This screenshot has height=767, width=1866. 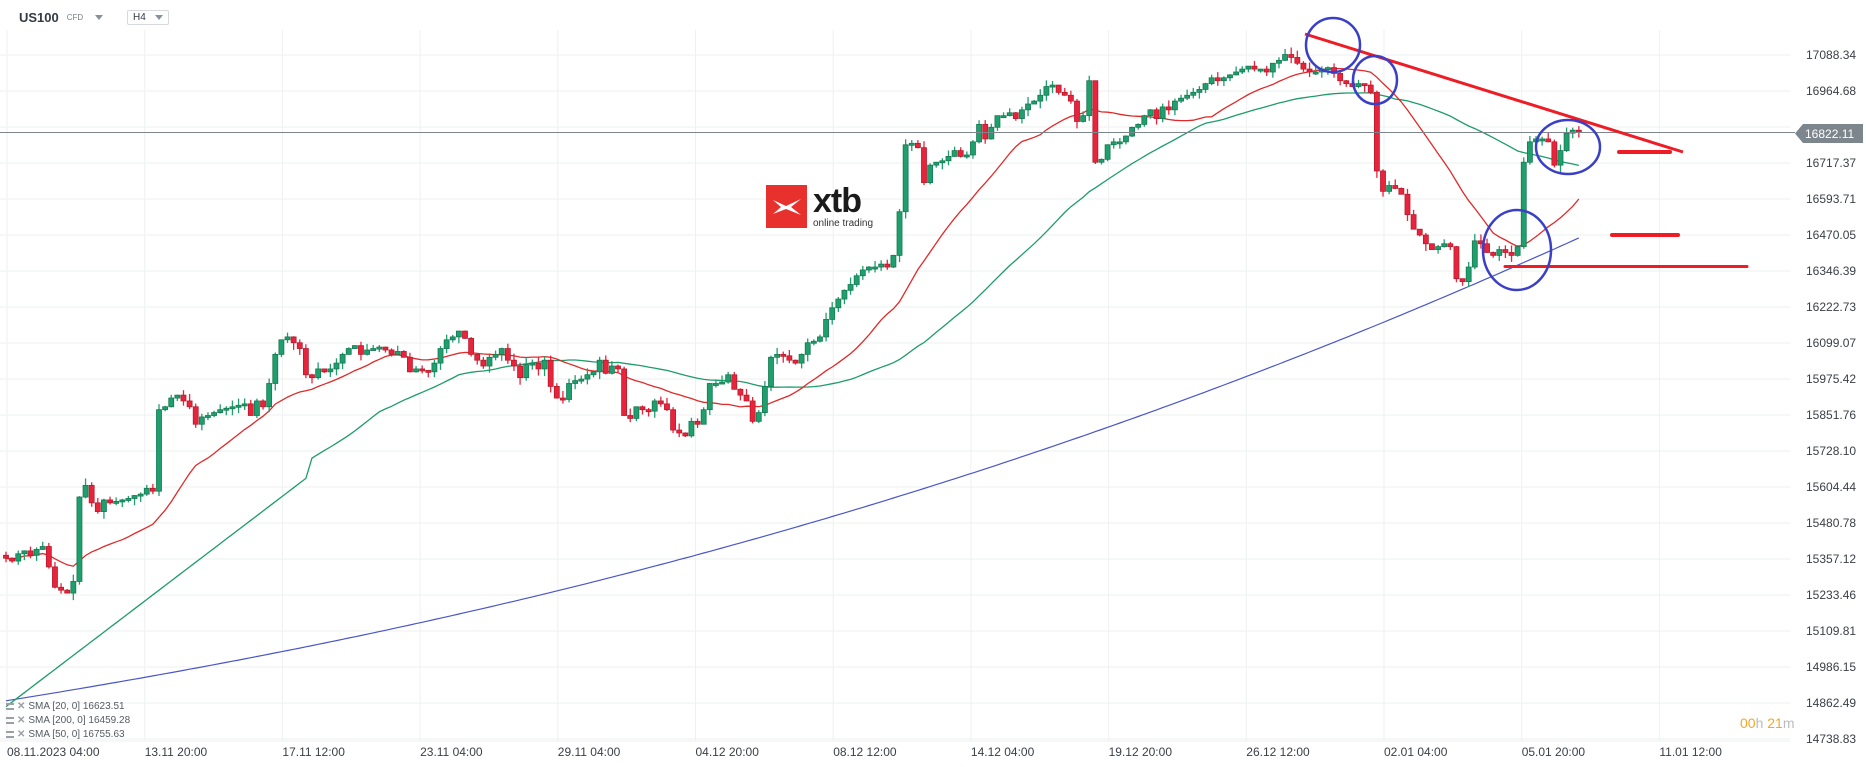 I want to click on symbol-type: CFD, so click(x=75, y=17).